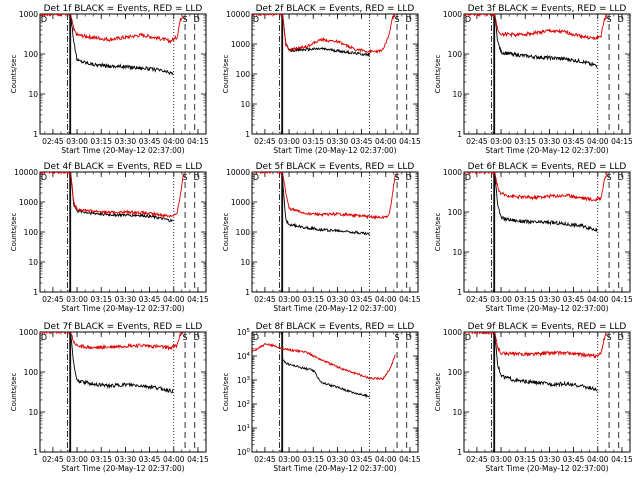  I want to click on panel-title: Det 4f BLACK = Events, RED = LLD, so click(123, 167).